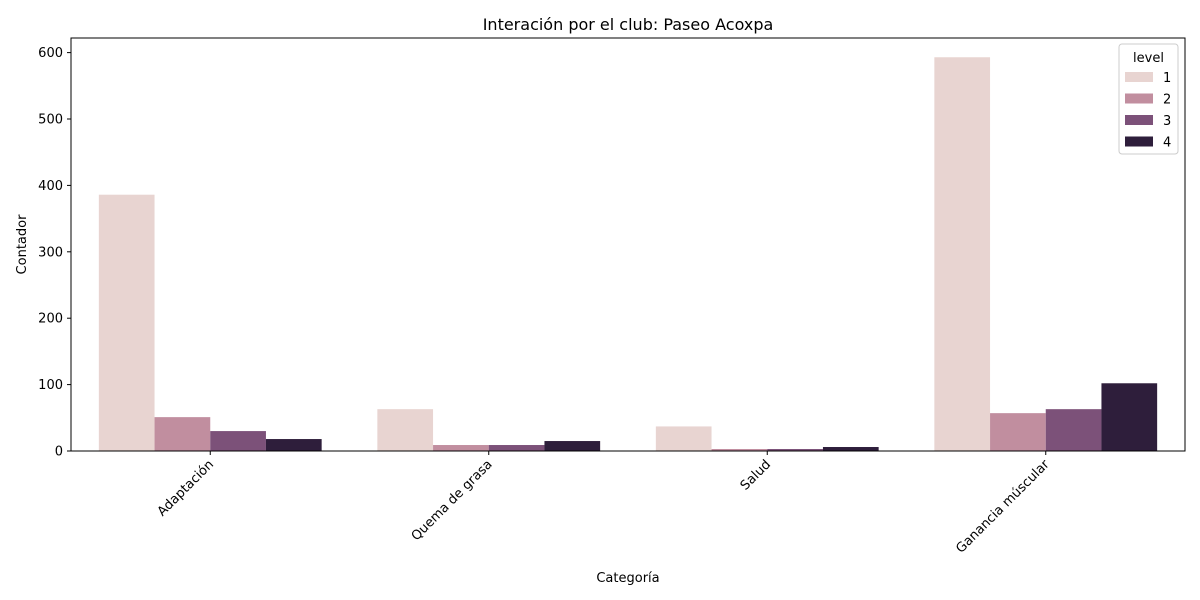  What do you see at coordinates (50, 53) in the screenshot?
I see `y-tick-label: 600` at bounding box center [50, 53].